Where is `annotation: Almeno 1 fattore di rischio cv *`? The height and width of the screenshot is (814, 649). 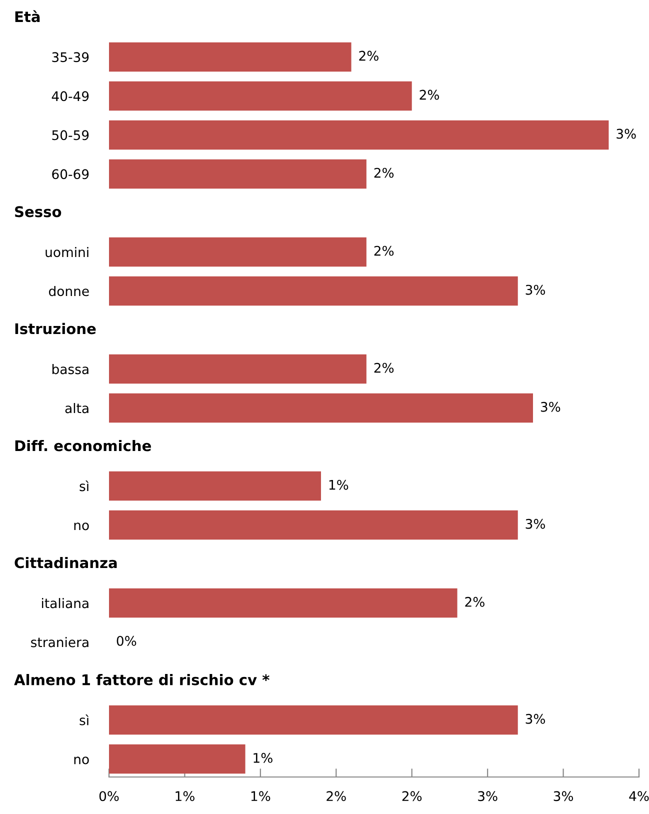 annotation: Almeno 1 fattore di rischio cv * is located at coordinates (142, 680).